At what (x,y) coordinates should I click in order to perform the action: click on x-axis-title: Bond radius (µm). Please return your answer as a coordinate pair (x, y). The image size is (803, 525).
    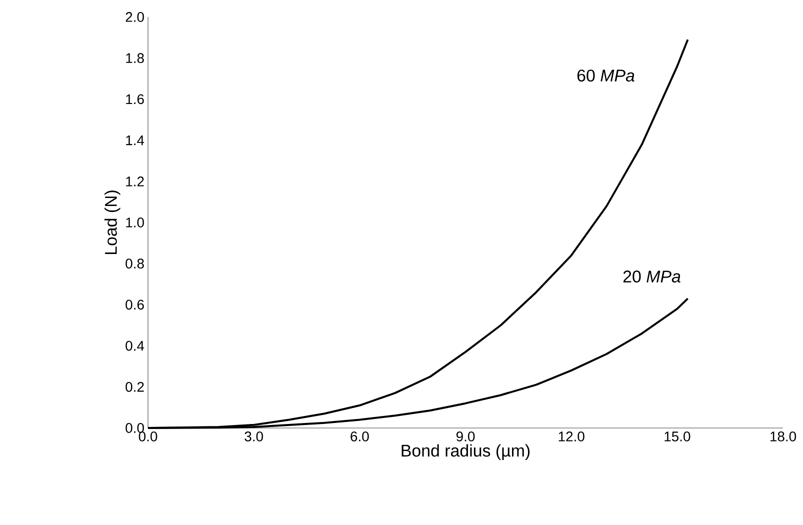
    Looking at the image, I should click on (466, 452).